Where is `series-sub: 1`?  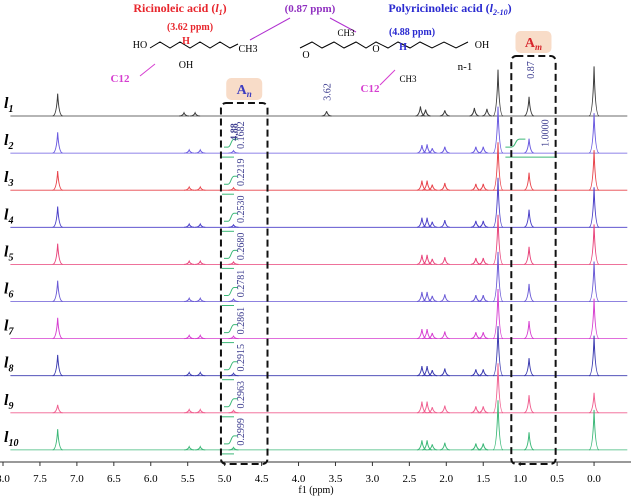 series-sub: 1 is located at coordinates (10, 109).